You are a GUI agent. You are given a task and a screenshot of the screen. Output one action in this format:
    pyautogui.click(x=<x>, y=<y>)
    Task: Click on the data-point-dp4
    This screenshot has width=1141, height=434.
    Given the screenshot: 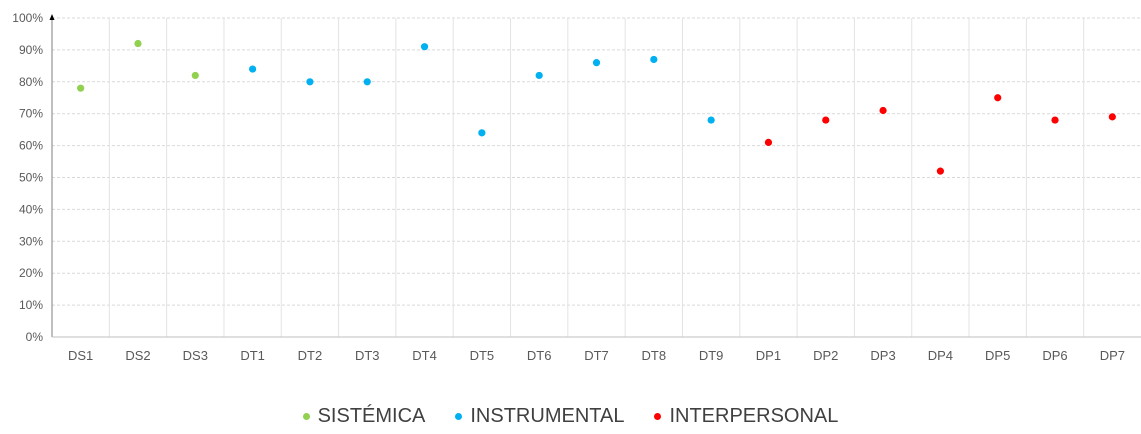 What is the action you would take?
    pyautogui.click(x=940, y=171)
    